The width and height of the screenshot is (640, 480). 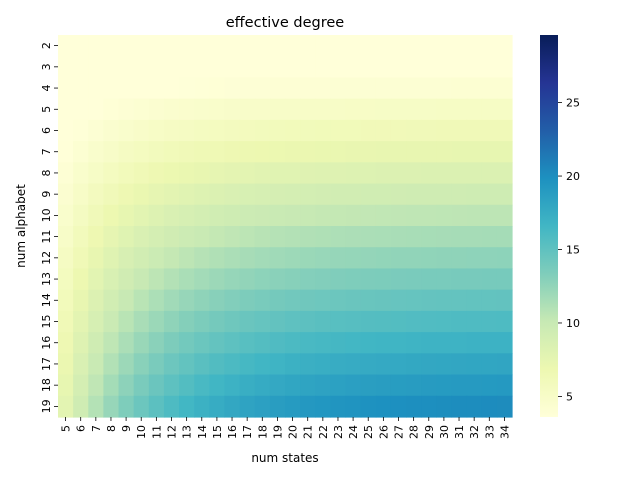 I want to click on x-tick-label: 27, so click(x=399, y=432).